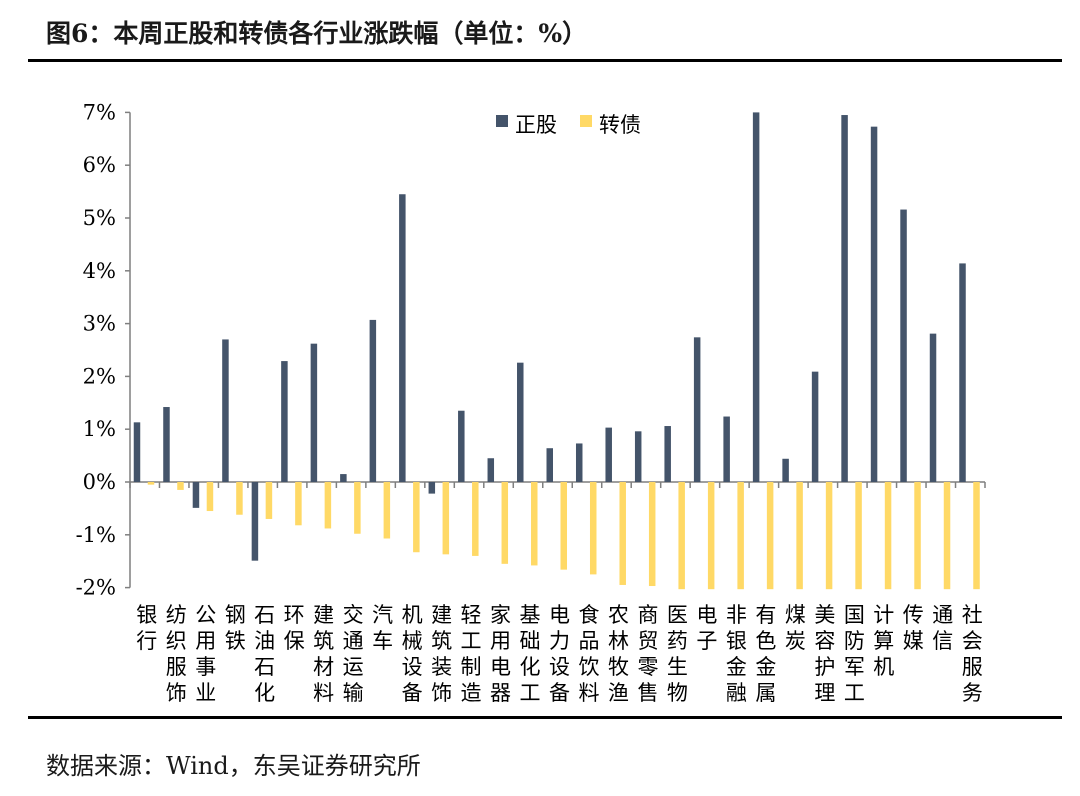 The width and height of the screenshot is (1080, 796). What do you see at coordinates (502, 121) in the screenshot?
I see `legend-swatch-stock` at bounding box center [502, 121].